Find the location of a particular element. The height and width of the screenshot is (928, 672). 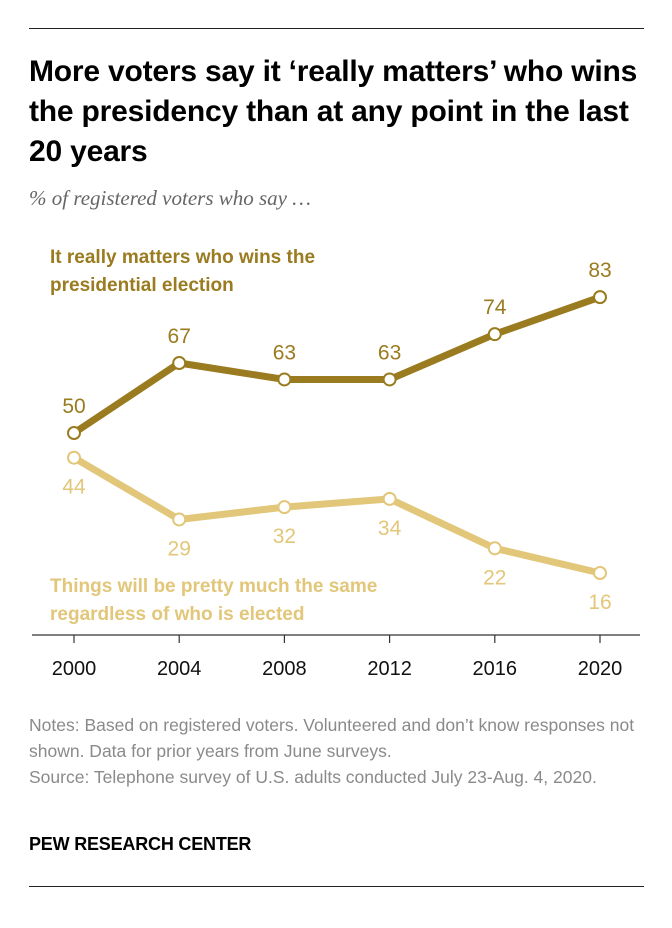

series-name-1-line-1: It really matters who wins the is located at coordinates (182, 257).